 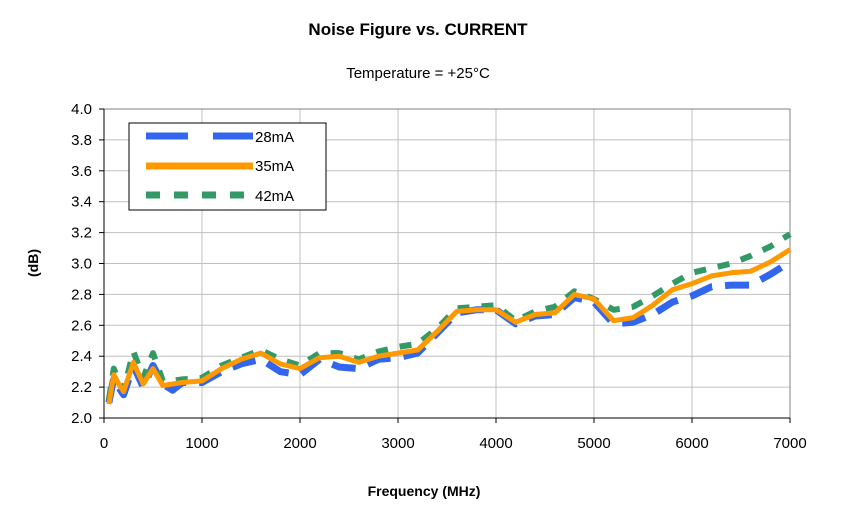 What do you see at coordinates (81, 140) in the screenshot?
I see `y-tick-label: 3.8` at bounding box center [81, 140].